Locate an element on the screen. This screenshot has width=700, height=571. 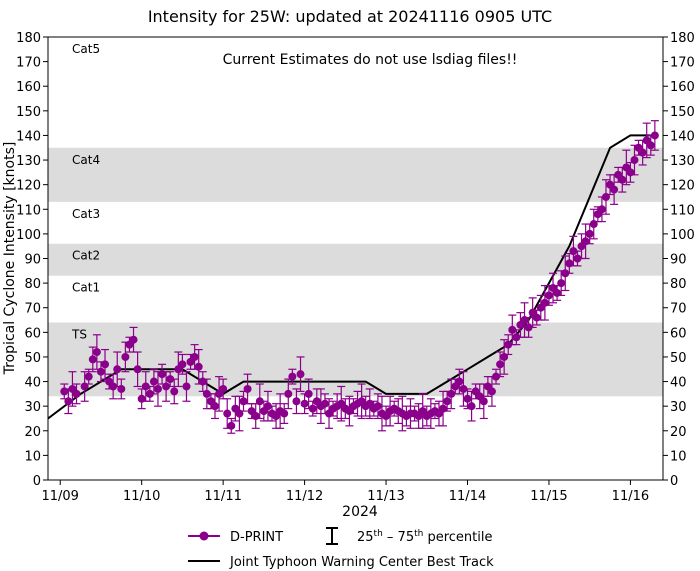
y-tick-label-right: 60 is located at coordinates (678, 333).